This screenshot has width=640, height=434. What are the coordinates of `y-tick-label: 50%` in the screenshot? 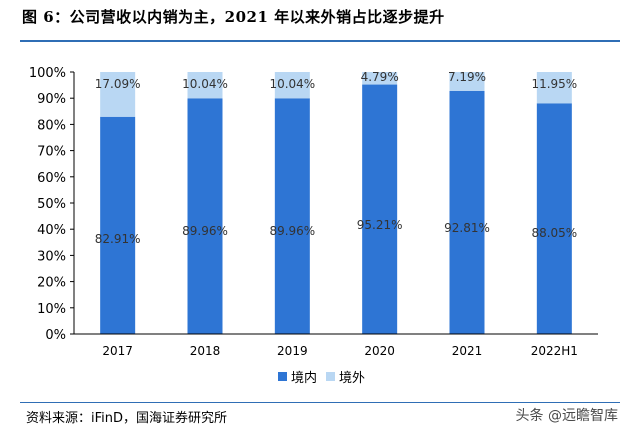 It's located at (51, 204).